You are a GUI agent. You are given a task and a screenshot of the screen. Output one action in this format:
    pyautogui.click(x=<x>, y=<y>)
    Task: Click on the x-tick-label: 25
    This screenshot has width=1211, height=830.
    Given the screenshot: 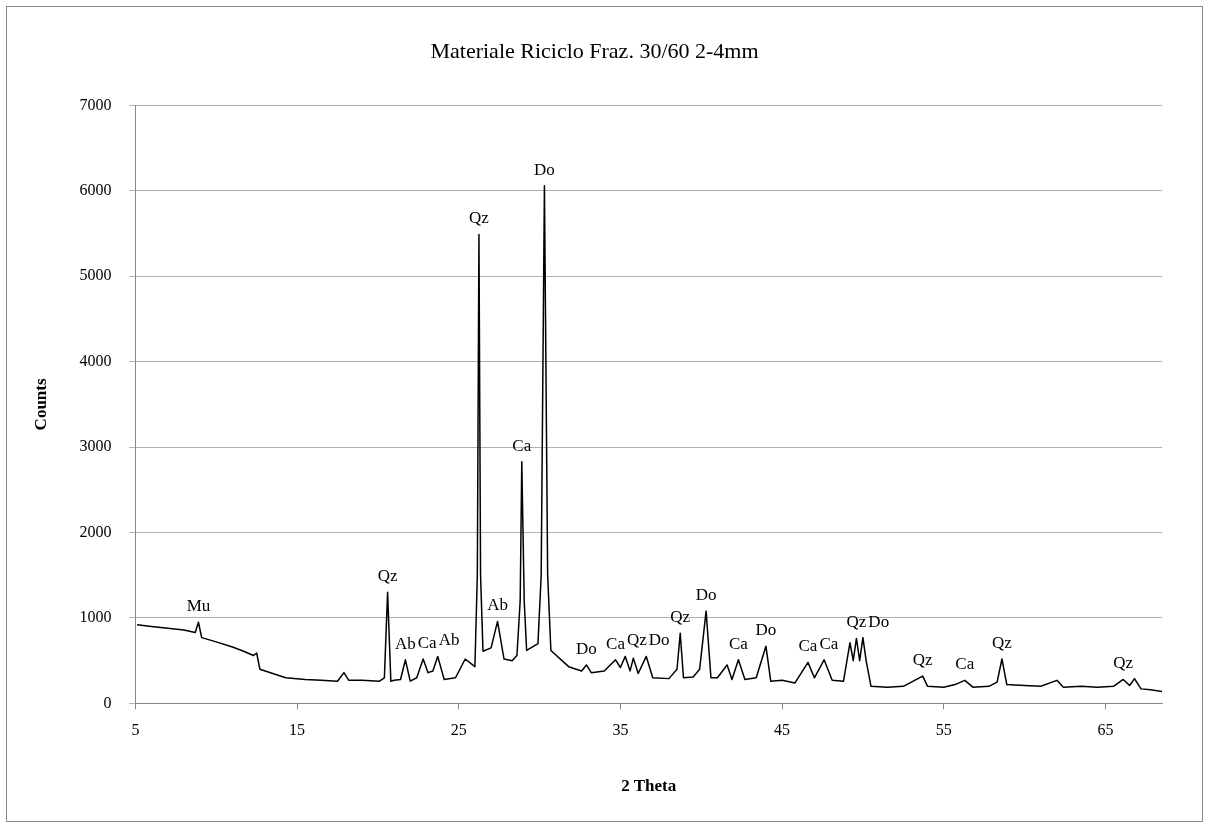 What is the action you would take?
    pyautogui.click(x=458, y=730)
    